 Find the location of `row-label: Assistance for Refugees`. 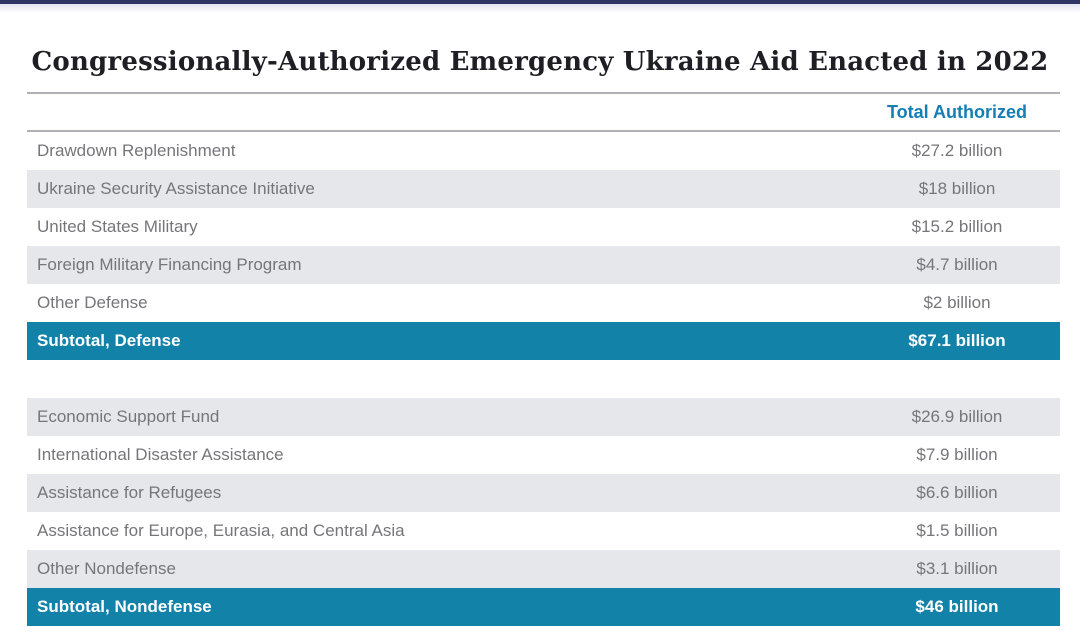

row-label: Assistance for Refugees is located at coordinates (129, 492).